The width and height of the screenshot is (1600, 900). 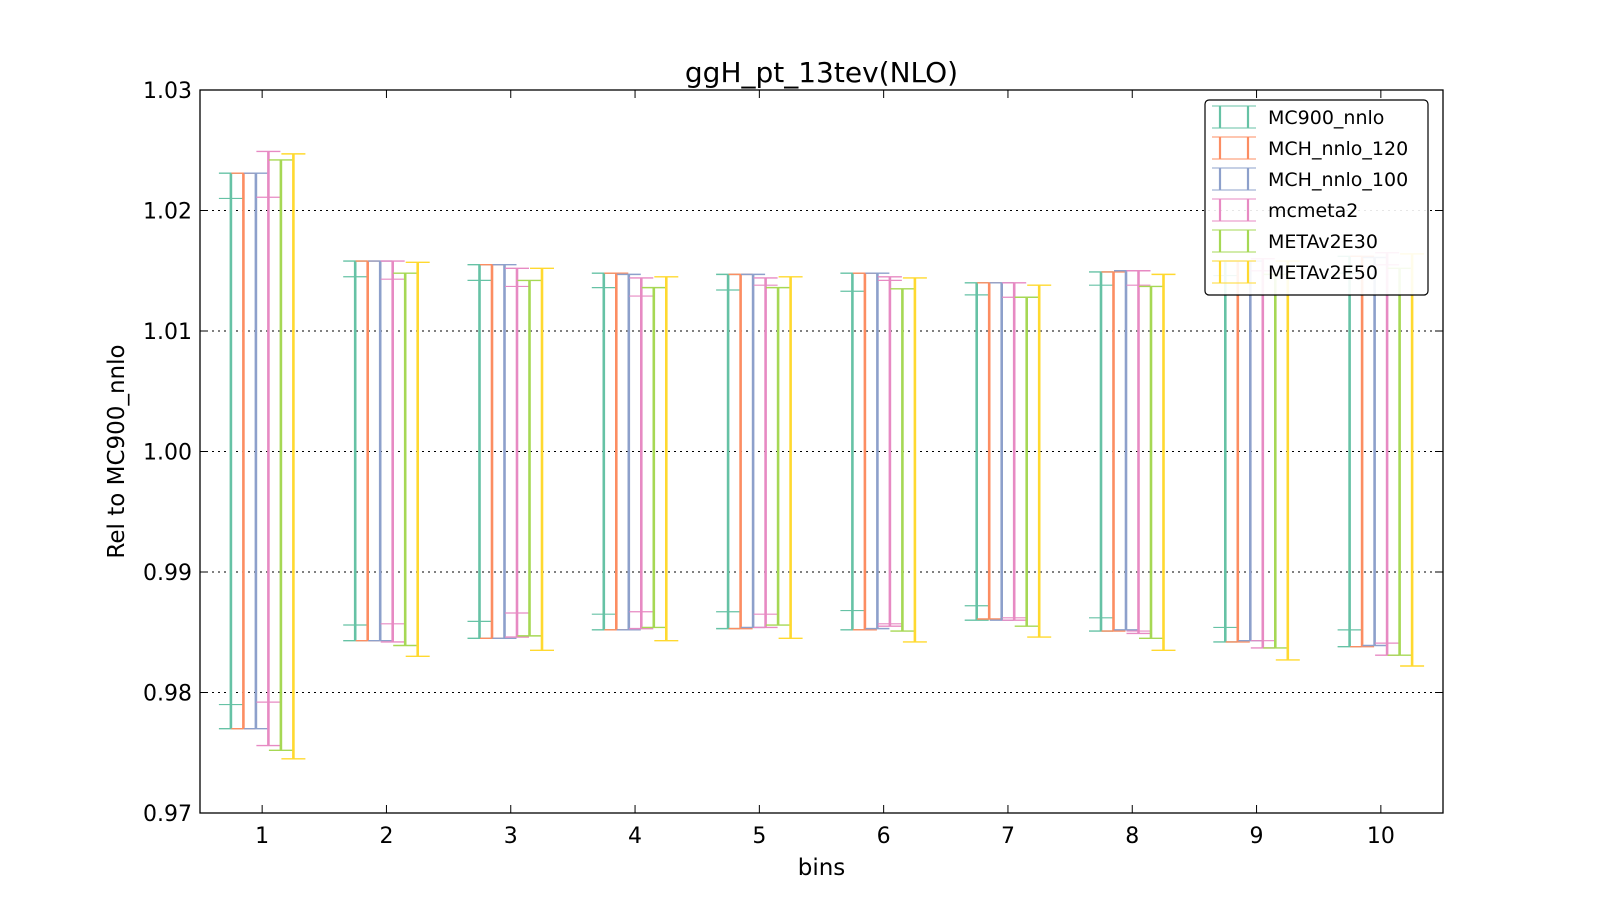 What do you see at coordinates (1313, 211) in the screenshot?
I see `legend-label: mcmeta2` at bounding box center [1313, 211].